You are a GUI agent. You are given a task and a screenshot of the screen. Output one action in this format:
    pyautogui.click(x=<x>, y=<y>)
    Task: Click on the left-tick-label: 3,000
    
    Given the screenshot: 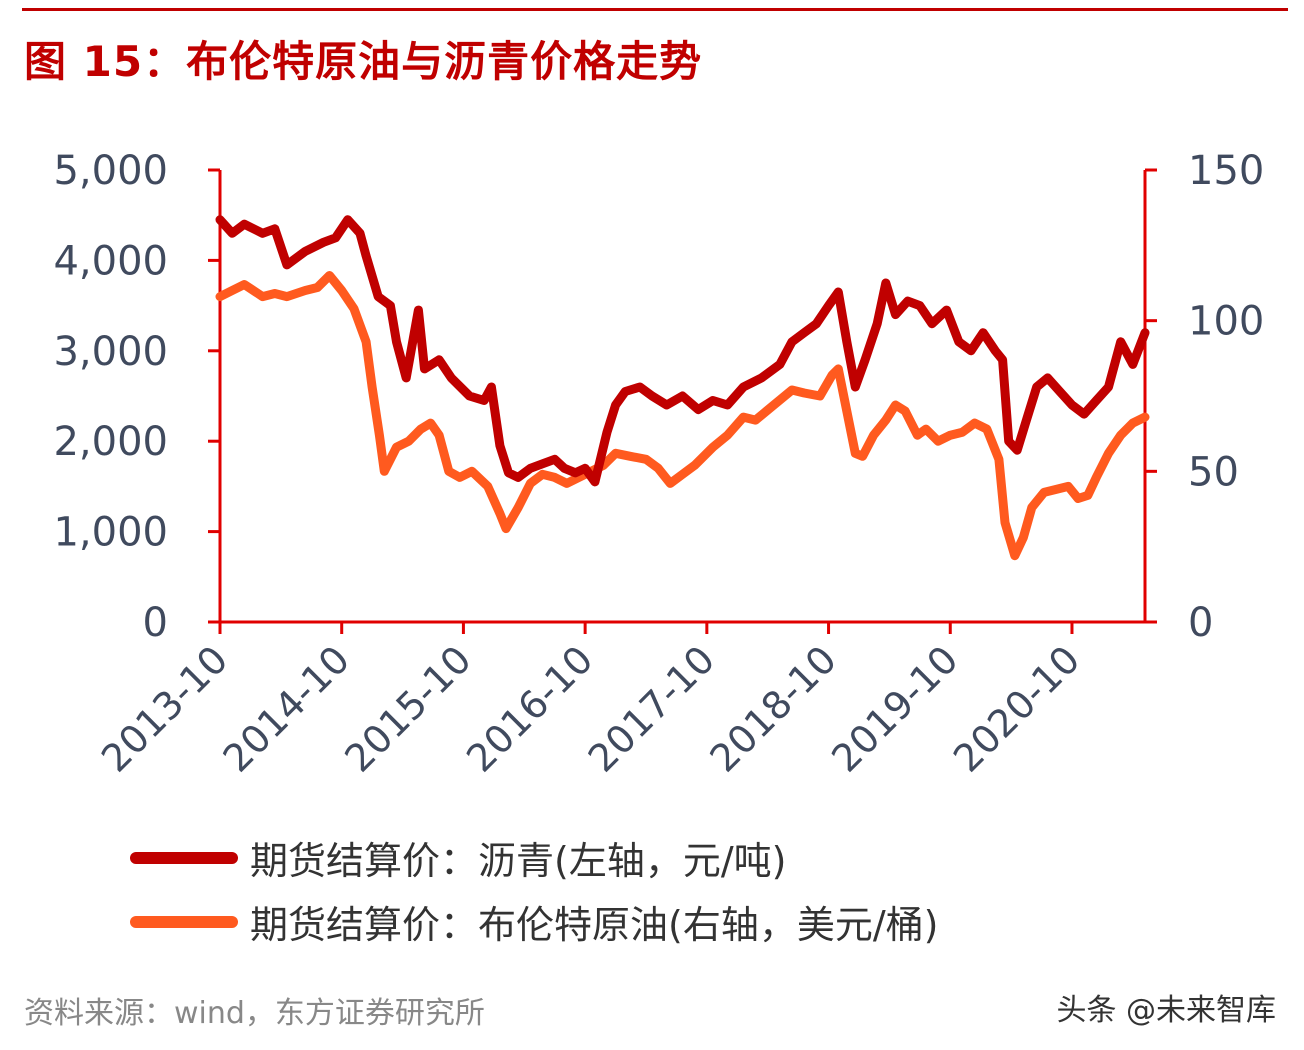 What is the action you would take?
    pyautogui.click(x=110, y=352)
    